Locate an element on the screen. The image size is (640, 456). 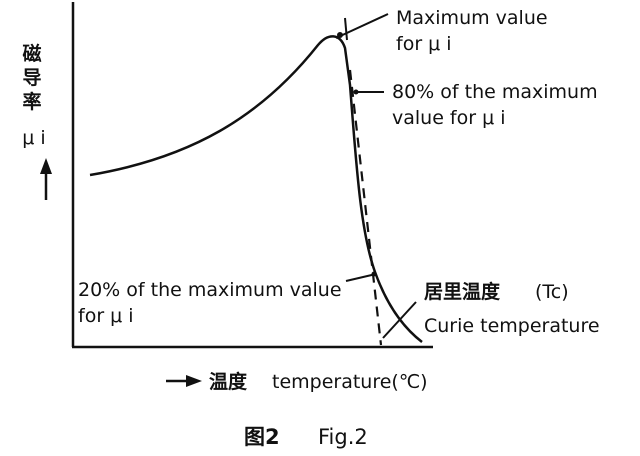
p20-leader-line is located at coordinates (361, 277).